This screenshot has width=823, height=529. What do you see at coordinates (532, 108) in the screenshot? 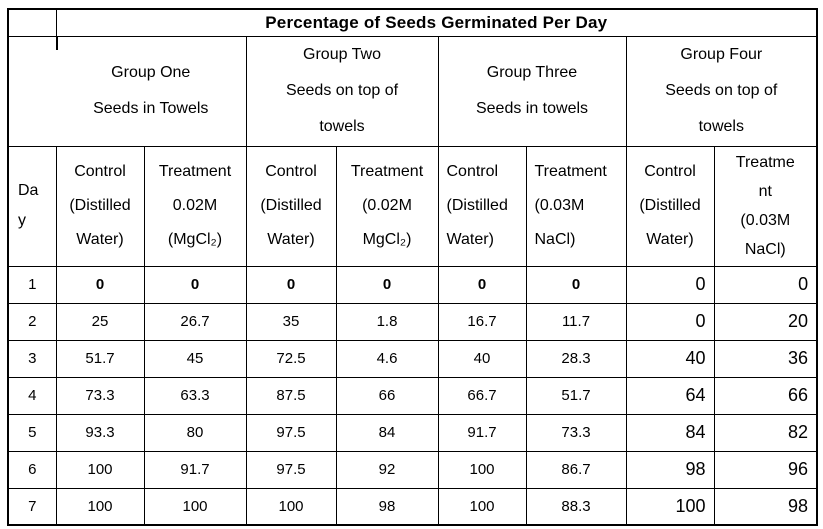
I see `group-three-method: Seeds in towels` at bounding box center [532, 108].